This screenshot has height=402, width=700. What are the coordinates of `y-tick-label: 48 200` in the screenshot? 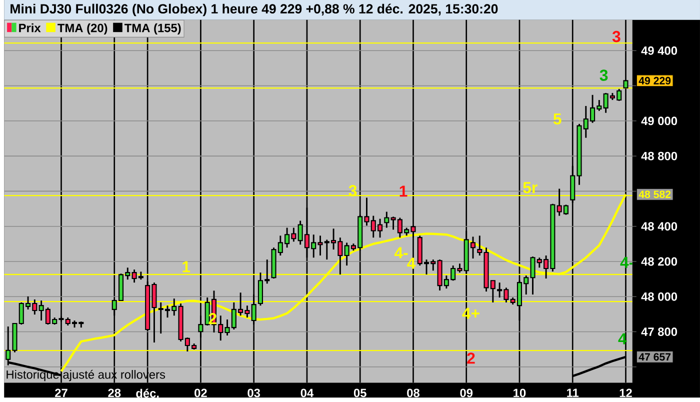 It's located at (659, 261).